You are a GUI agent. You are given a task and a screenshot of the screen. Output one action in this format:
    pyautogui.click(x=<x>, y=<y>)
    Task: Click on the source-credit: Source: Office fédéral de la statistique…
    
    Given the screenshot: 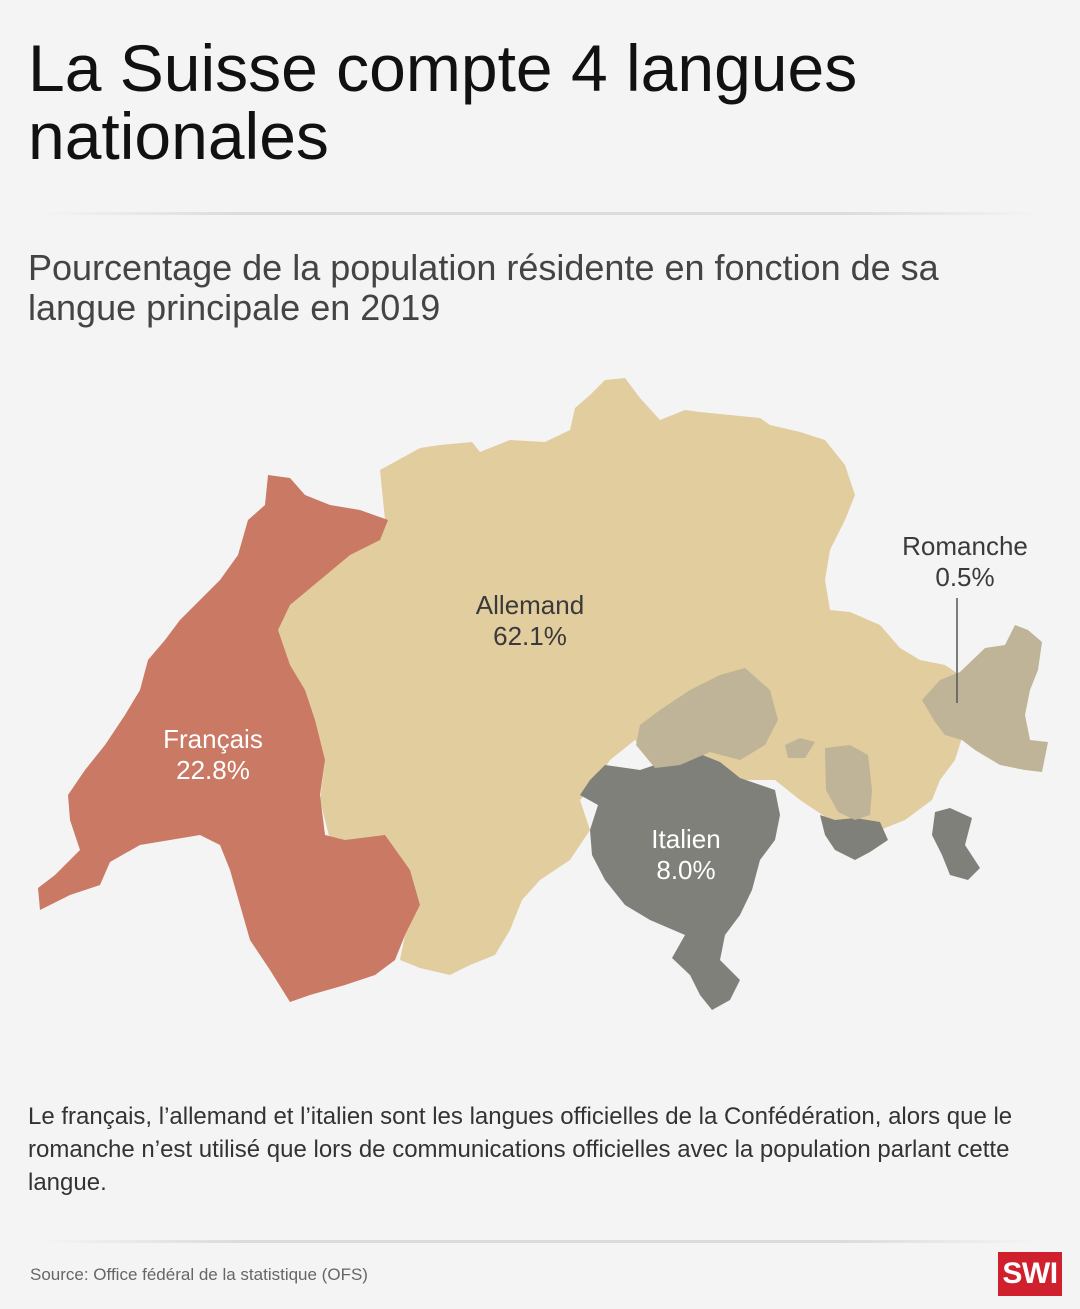 What is the action you would take?
    pyautogui.click(x=199, y=1274)
    